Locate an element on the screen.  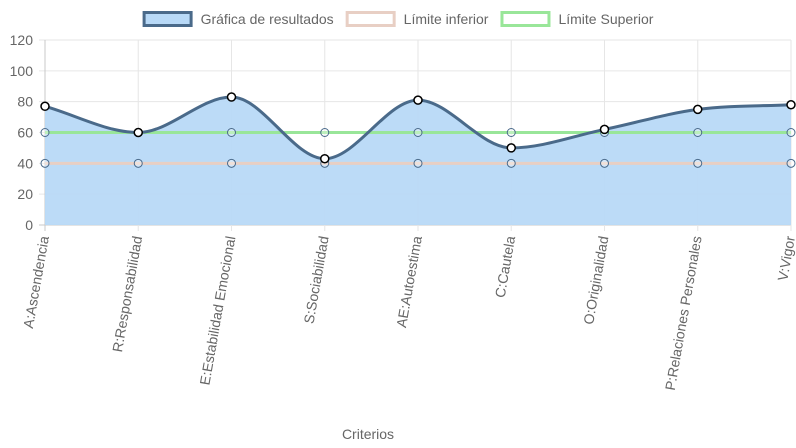
x-axis-title: Criterios is located at coordinates (368, 434).